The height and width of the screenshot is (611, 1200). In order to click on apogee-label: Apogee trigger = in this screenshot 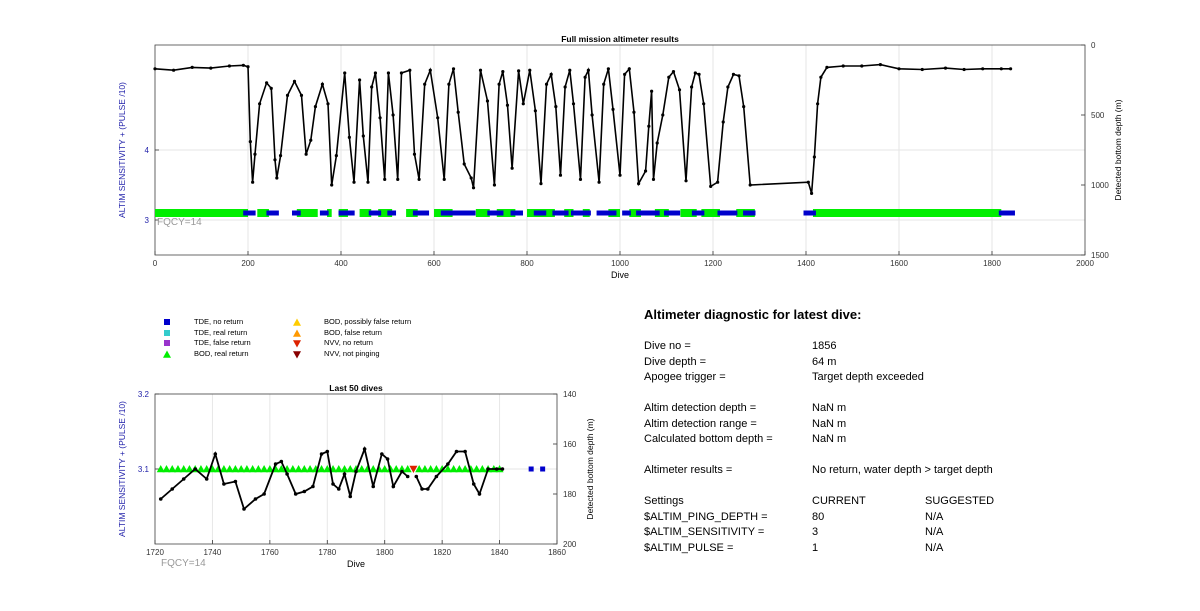, I will do `click(685, 377)`.